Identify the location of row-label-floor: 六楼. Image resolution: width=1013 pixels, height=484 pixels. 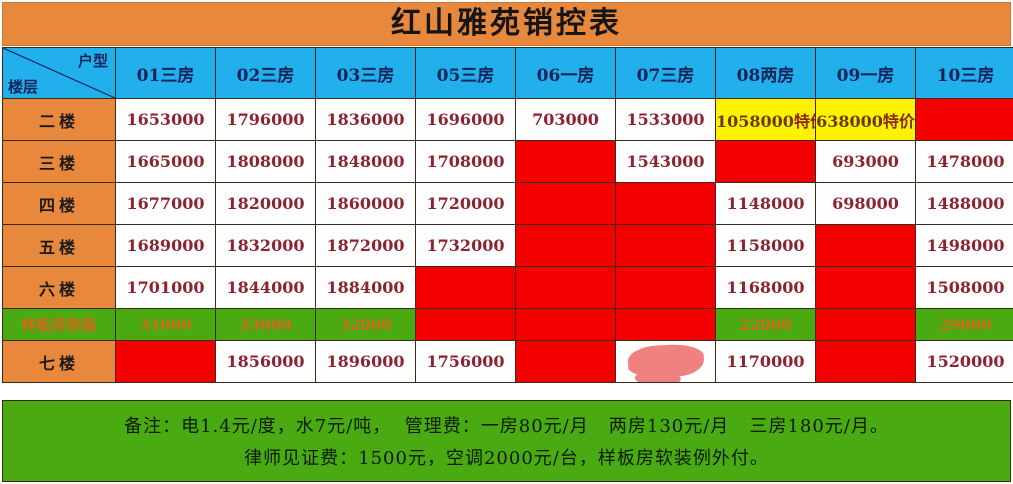
(59, 287).